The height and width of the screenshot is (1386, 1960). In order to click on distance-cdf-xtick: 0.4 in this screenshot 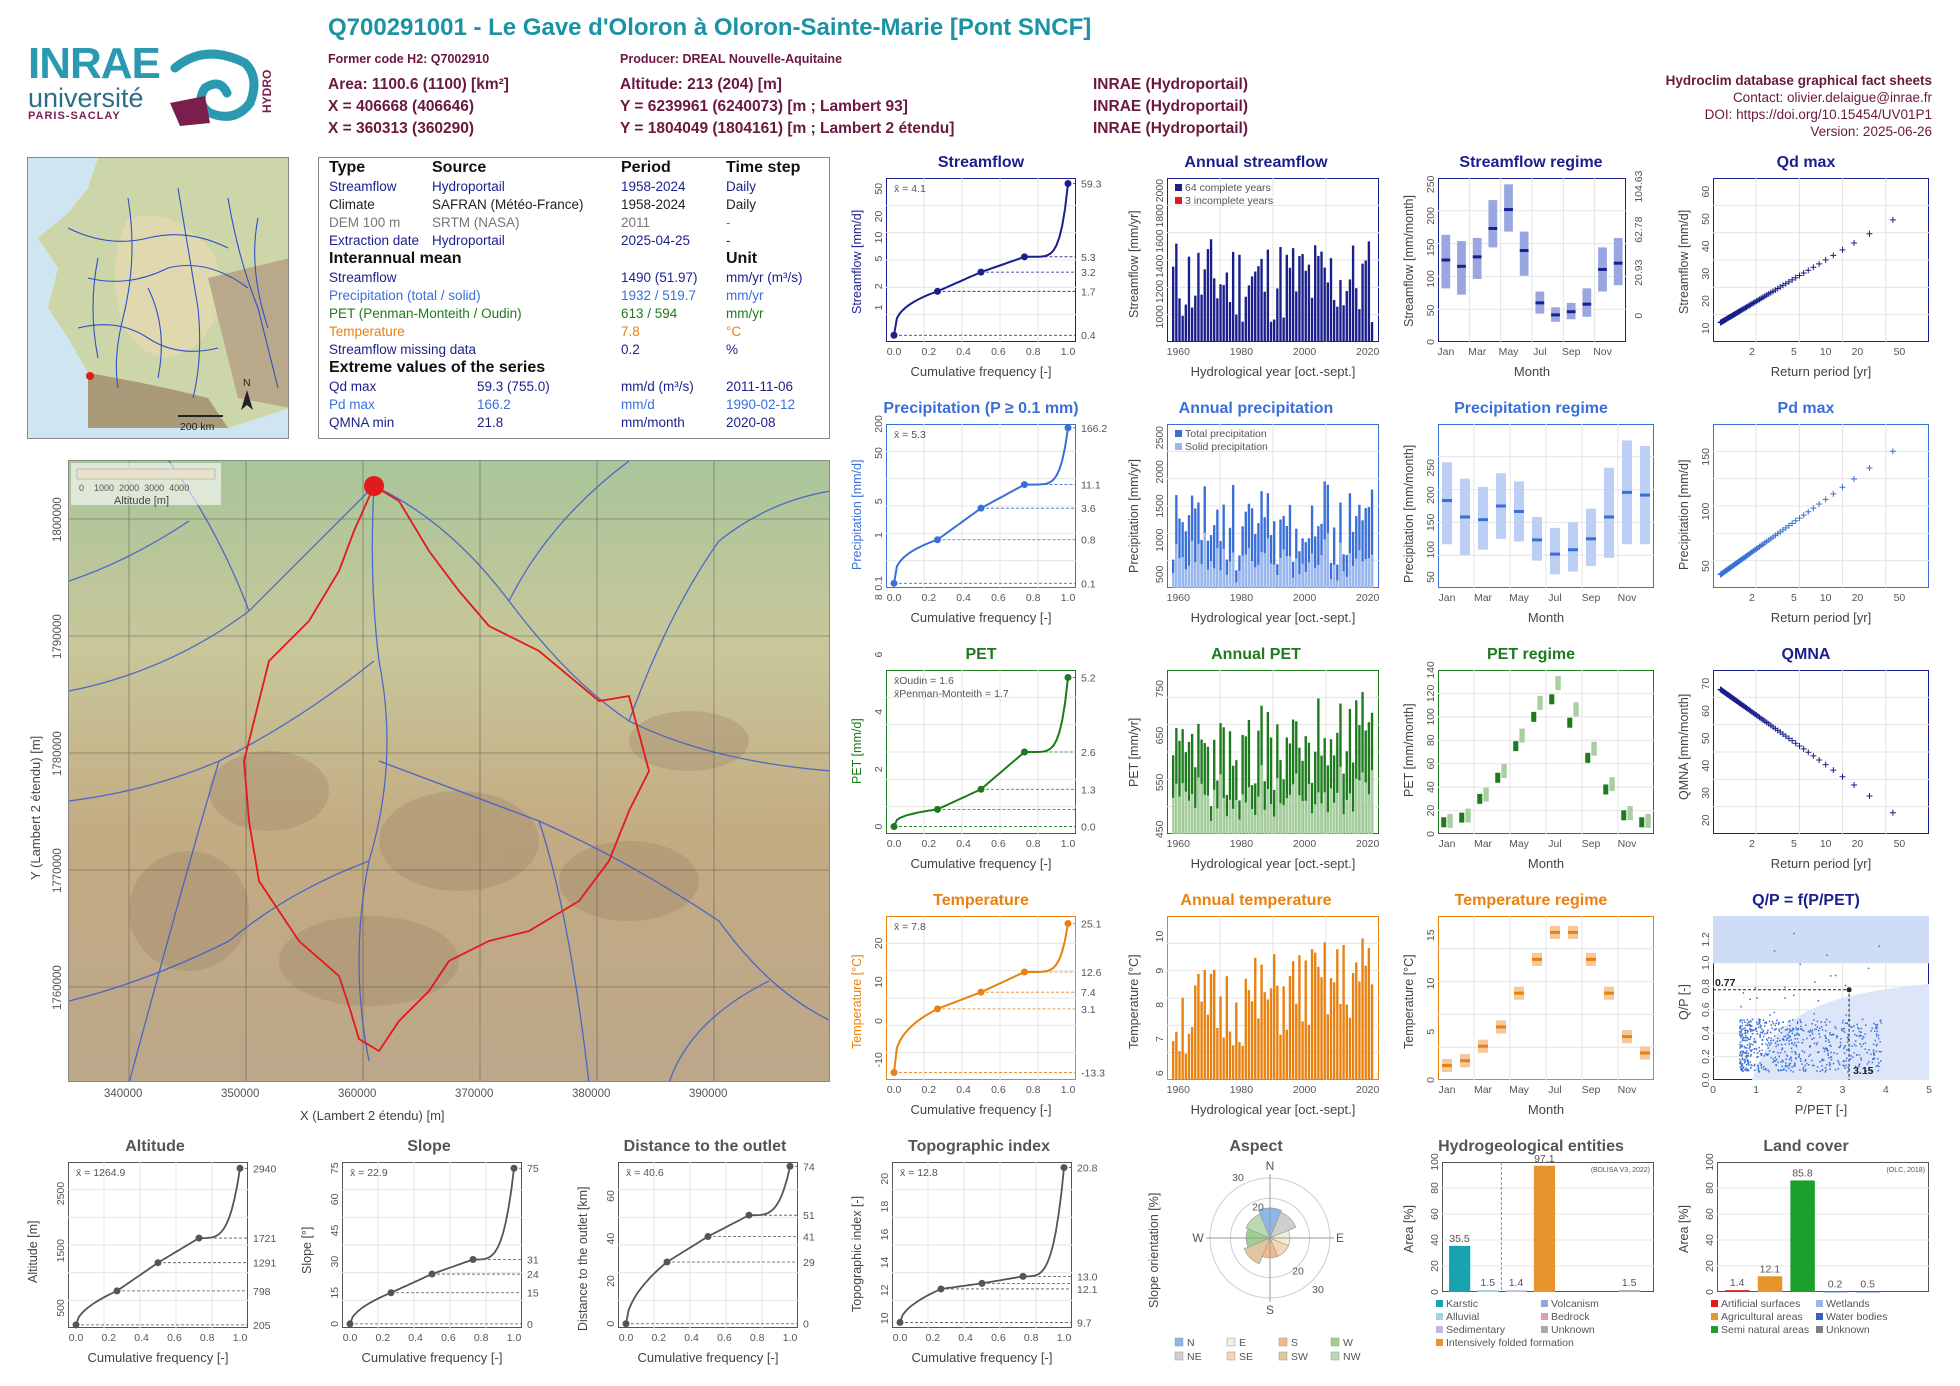, I will do `click(691, 1338)`.